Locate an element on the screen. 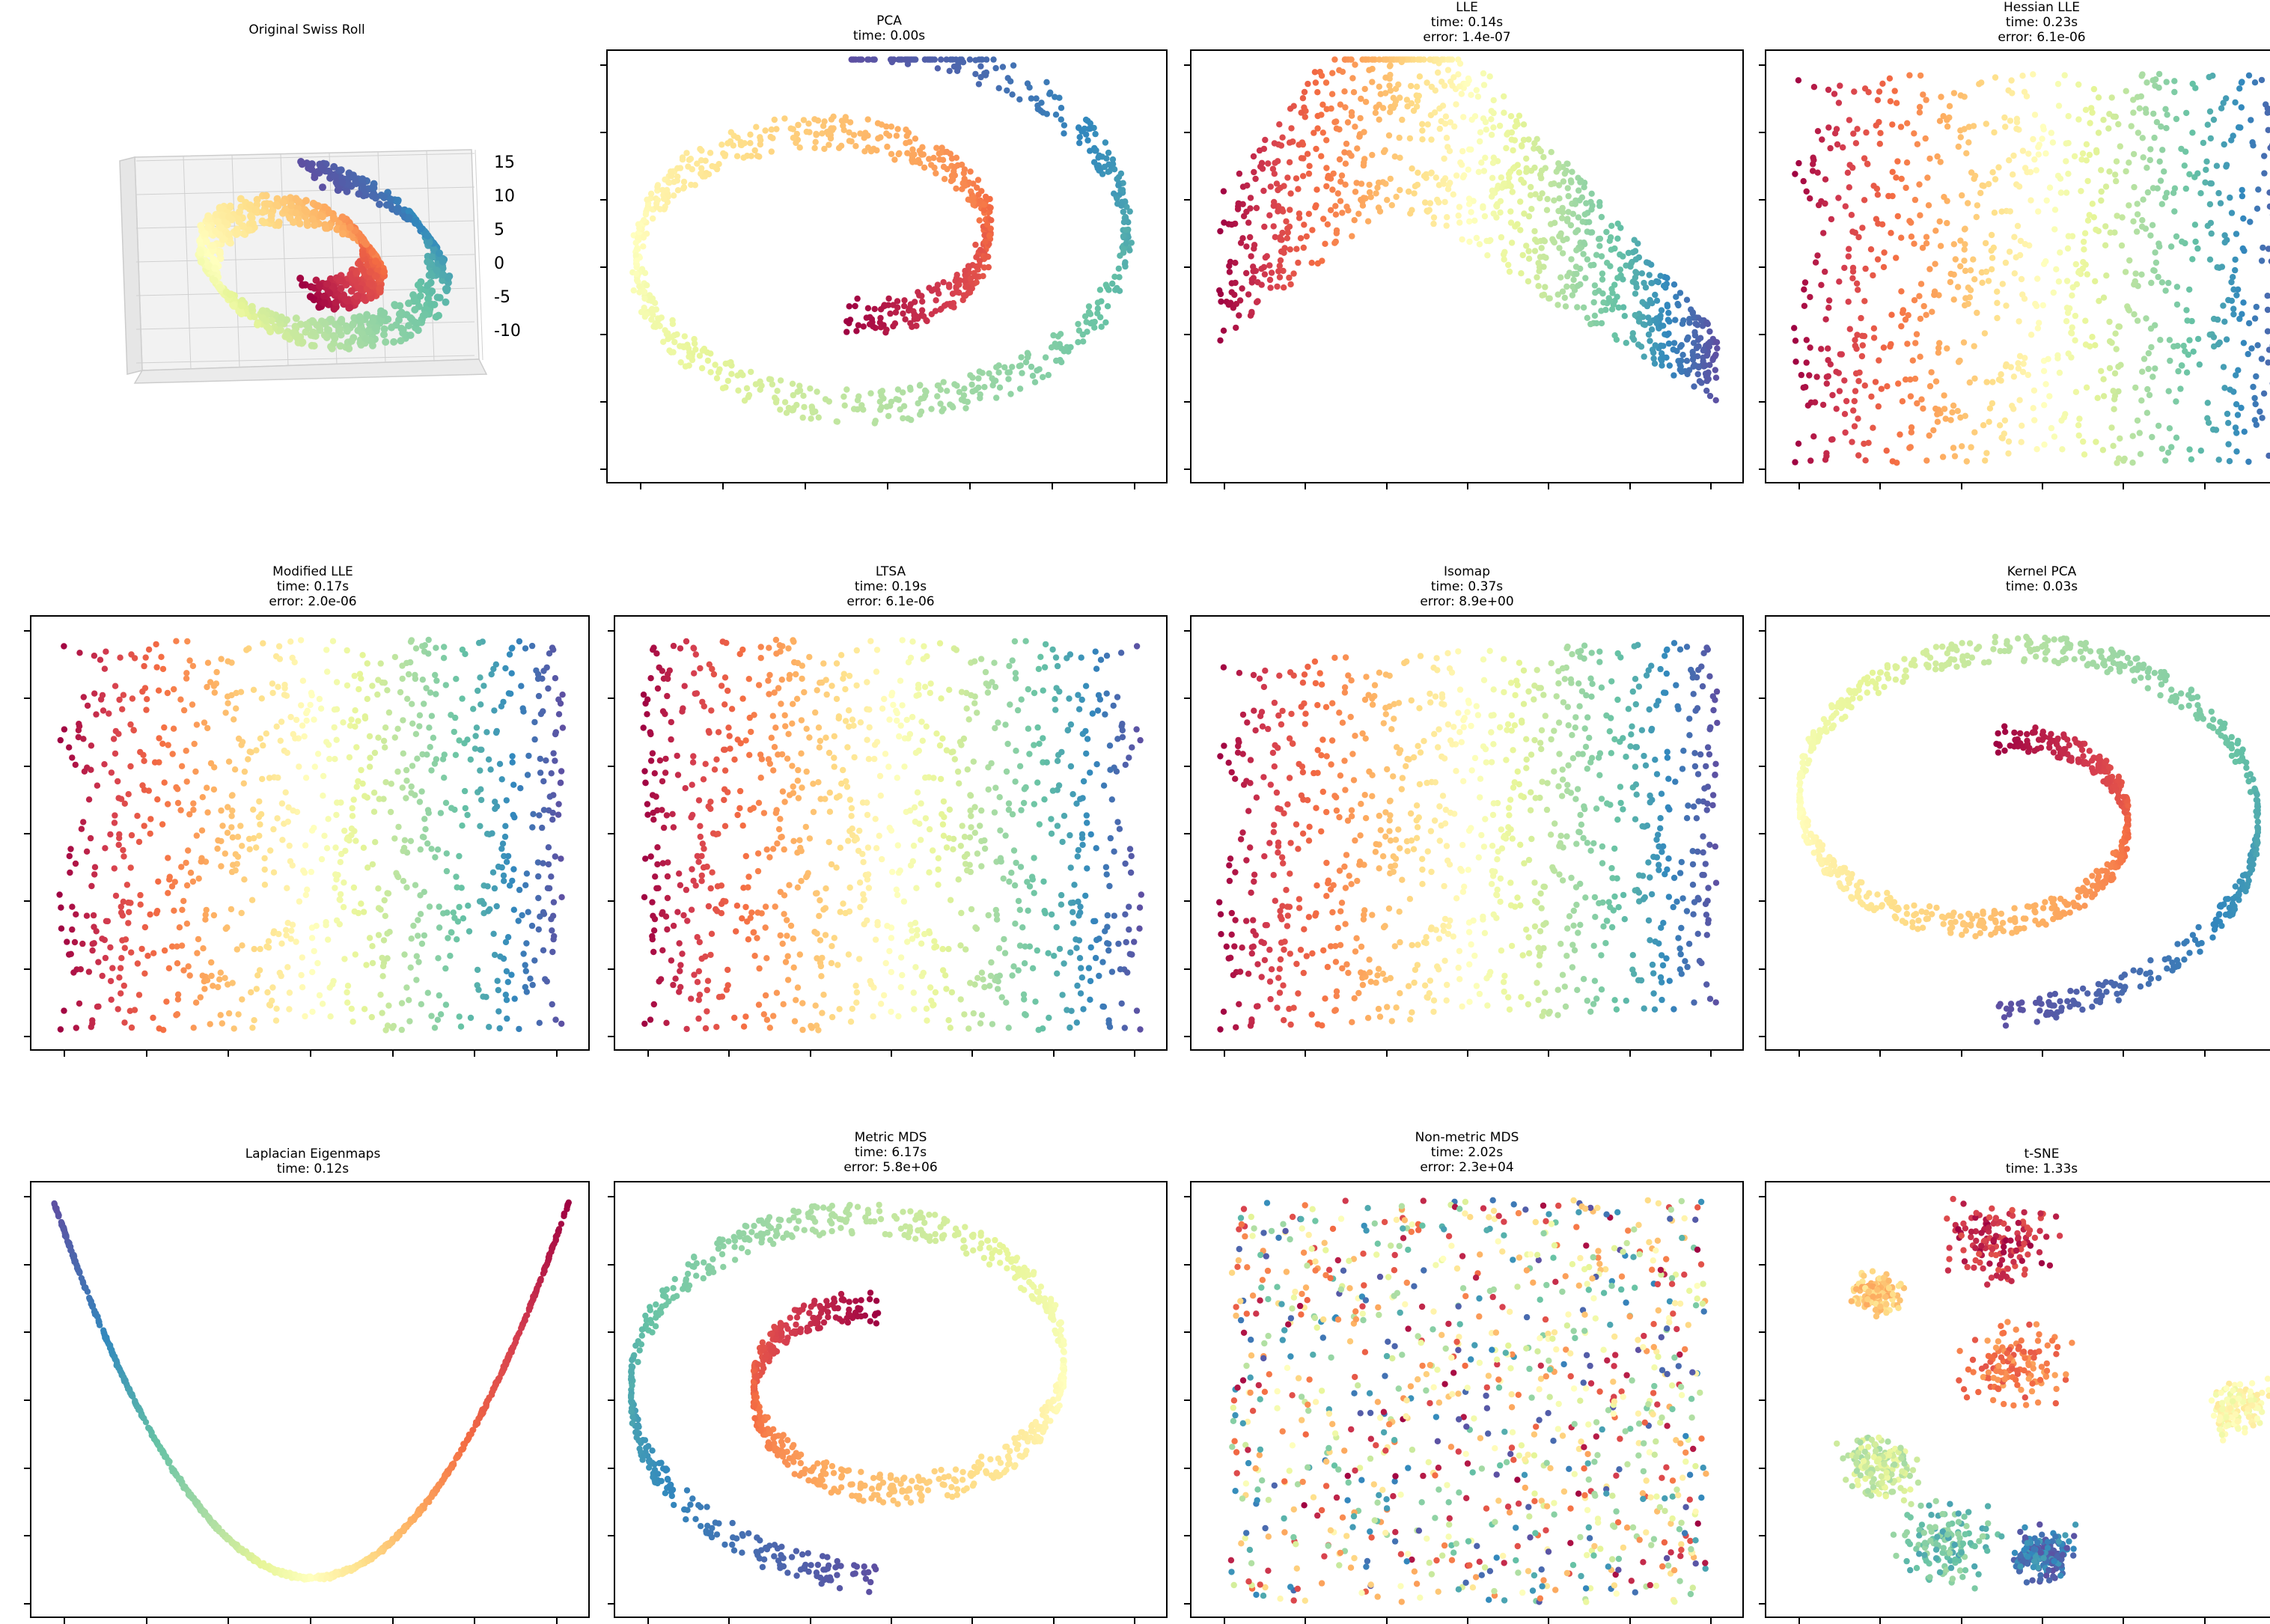 The height and width of the screenshot is (1624, 2270). scatter-plot is located at coordinates (1468, 267).